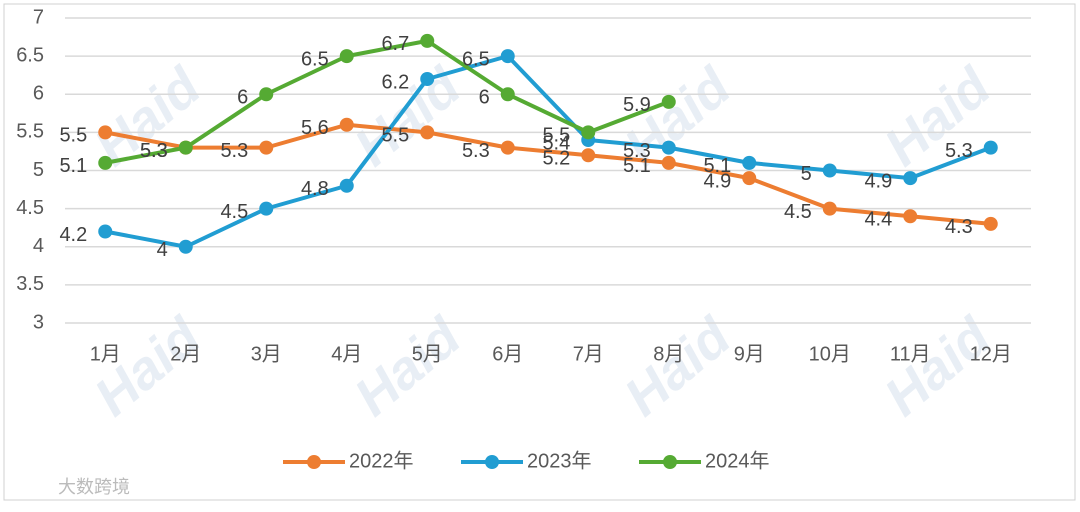  I want to click on x-tick-label: 9月, so click(749, 354).